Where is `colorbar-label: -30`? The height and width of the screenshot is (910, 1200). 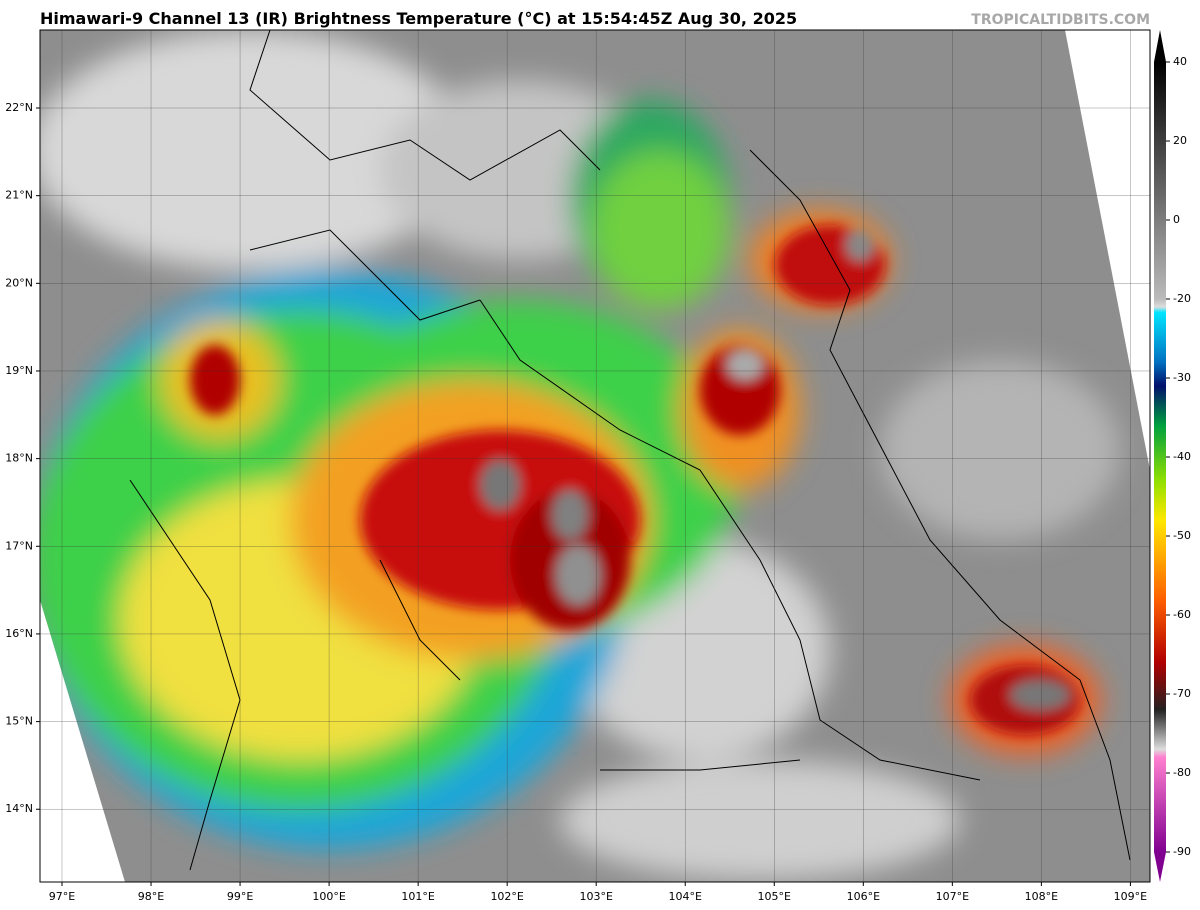
colorbar-label: -30 is located at coordinates (1182, 377).